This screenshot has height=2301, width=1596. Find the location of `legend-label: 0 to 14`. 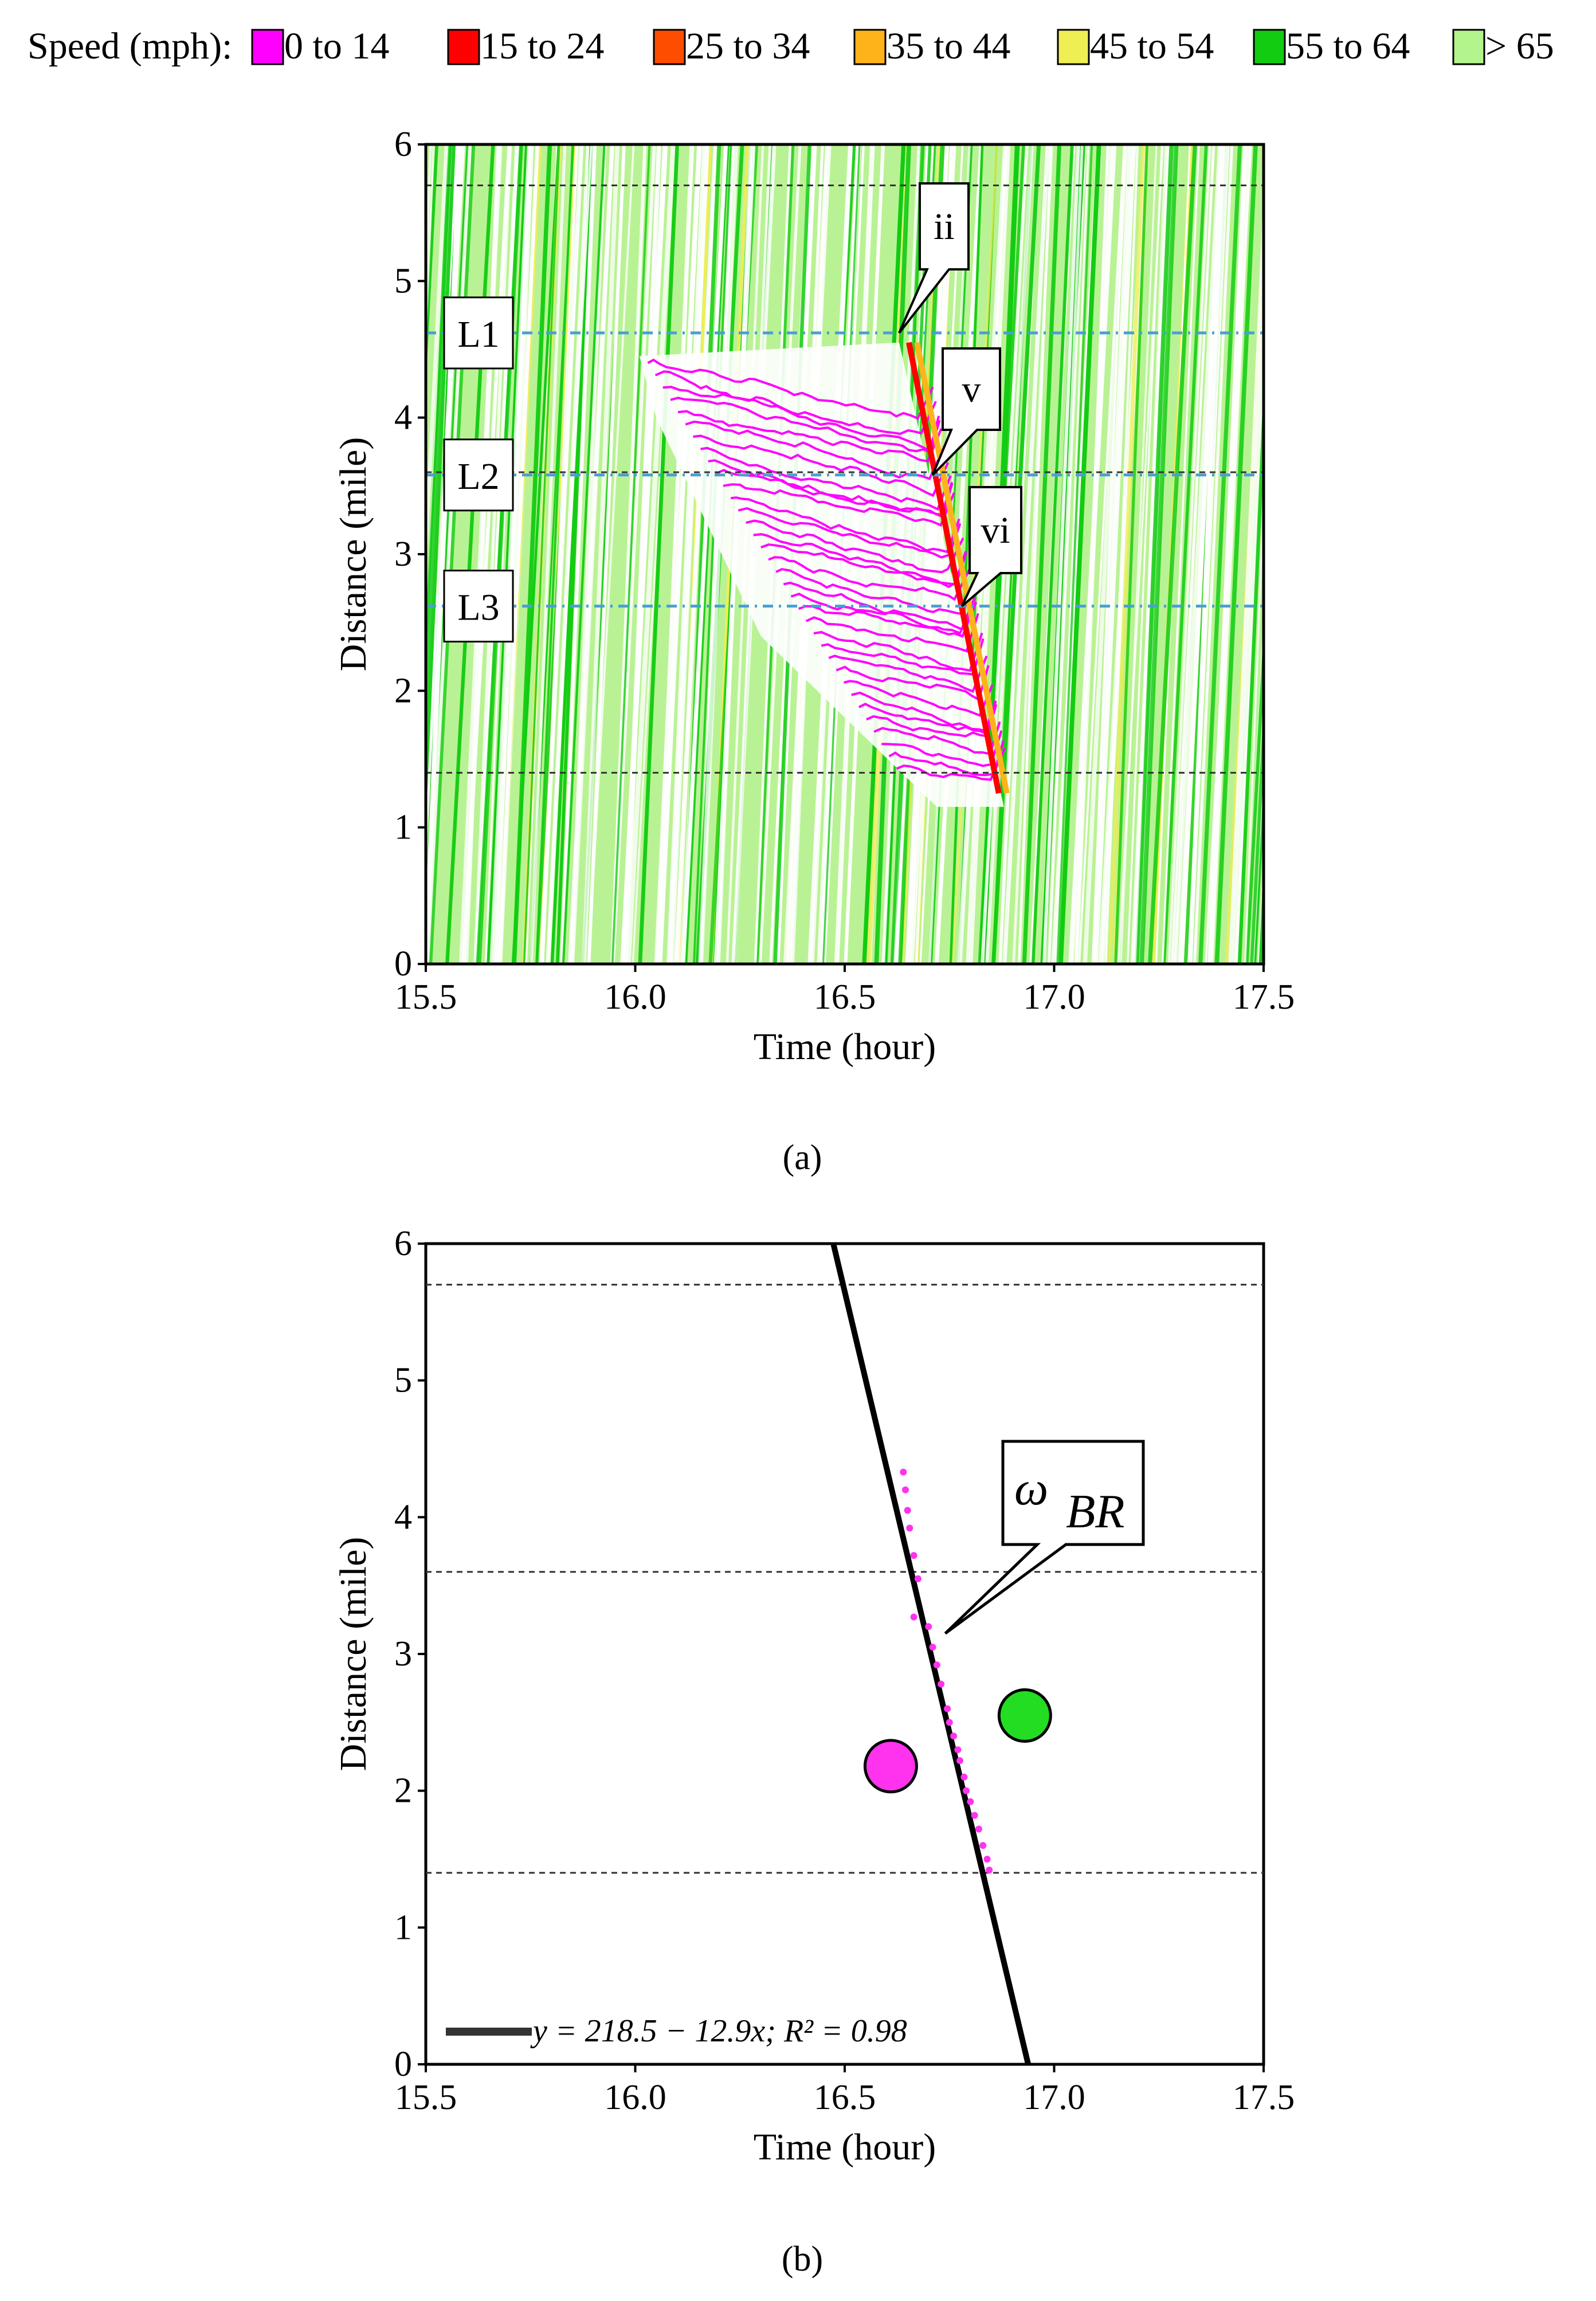

legend-label: 0 to 14 is located at coordinates (336, 46).